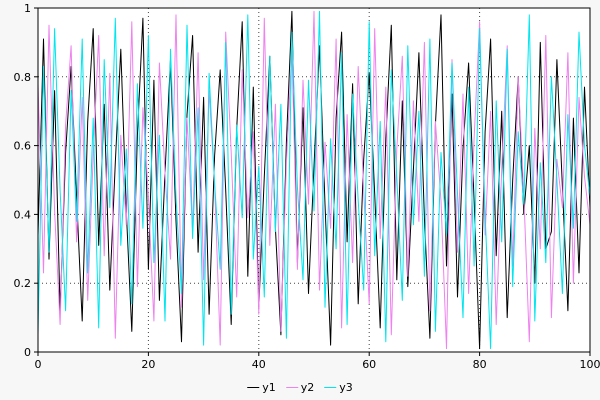 The height and width of the screenshot is (400, 600). What do you see at coordinates (253, 387) in the screenshot?
I see `legend-line-swatch-y1` at bounding box center [253, 387].